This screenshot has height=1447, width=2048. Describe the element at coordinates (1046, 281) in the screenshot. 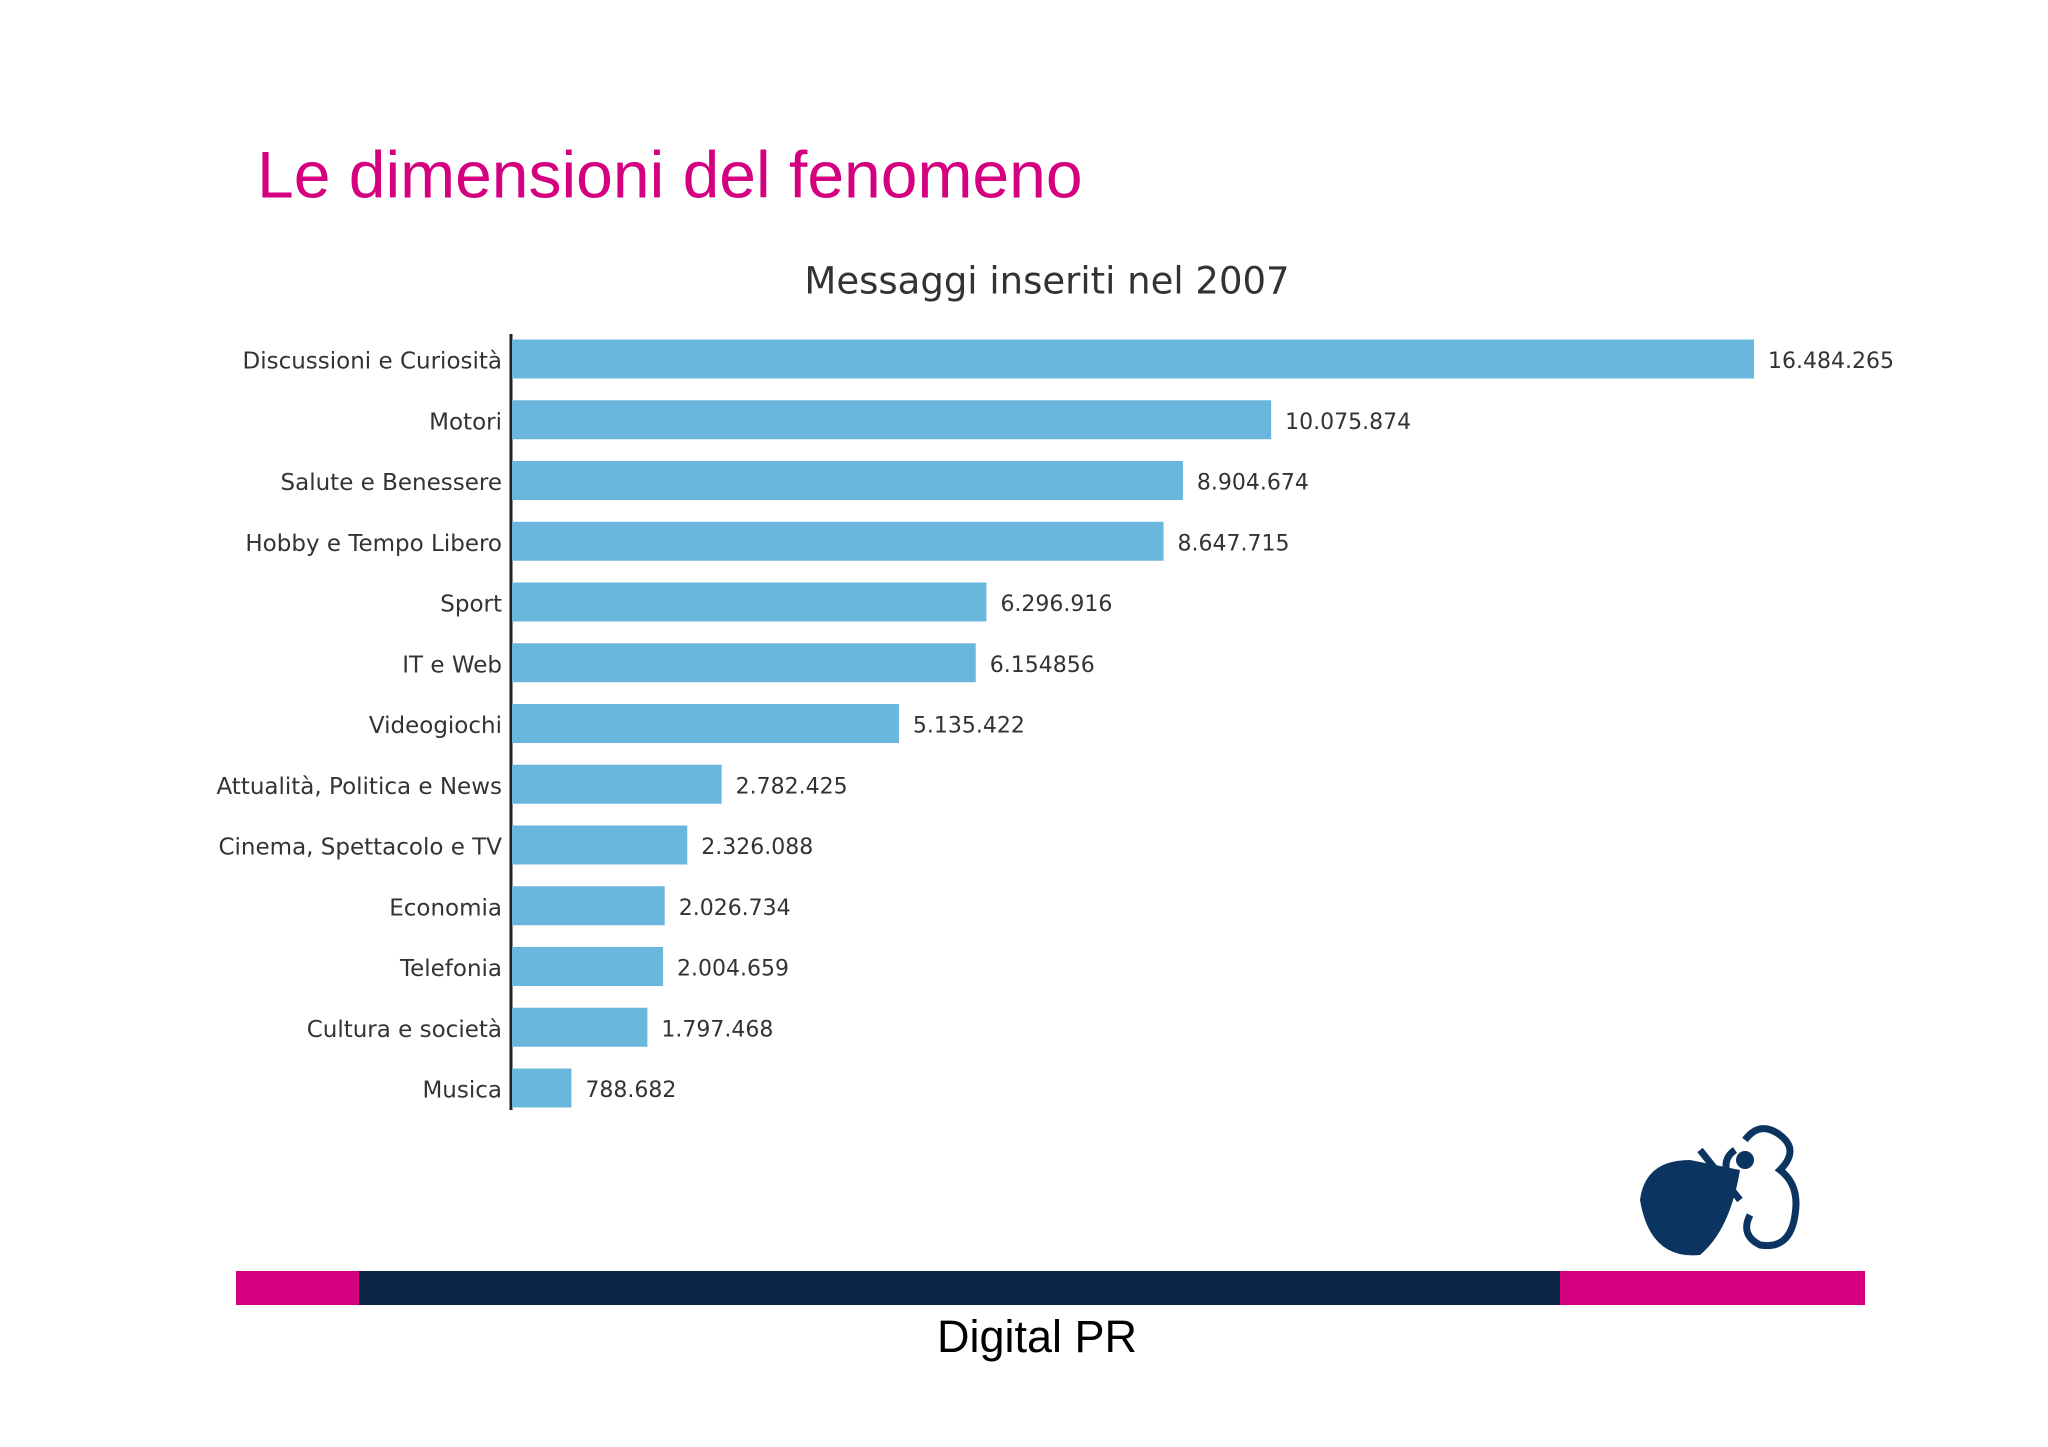

I see `chart-title: Messaggi inseriti nel 2007` at that location.